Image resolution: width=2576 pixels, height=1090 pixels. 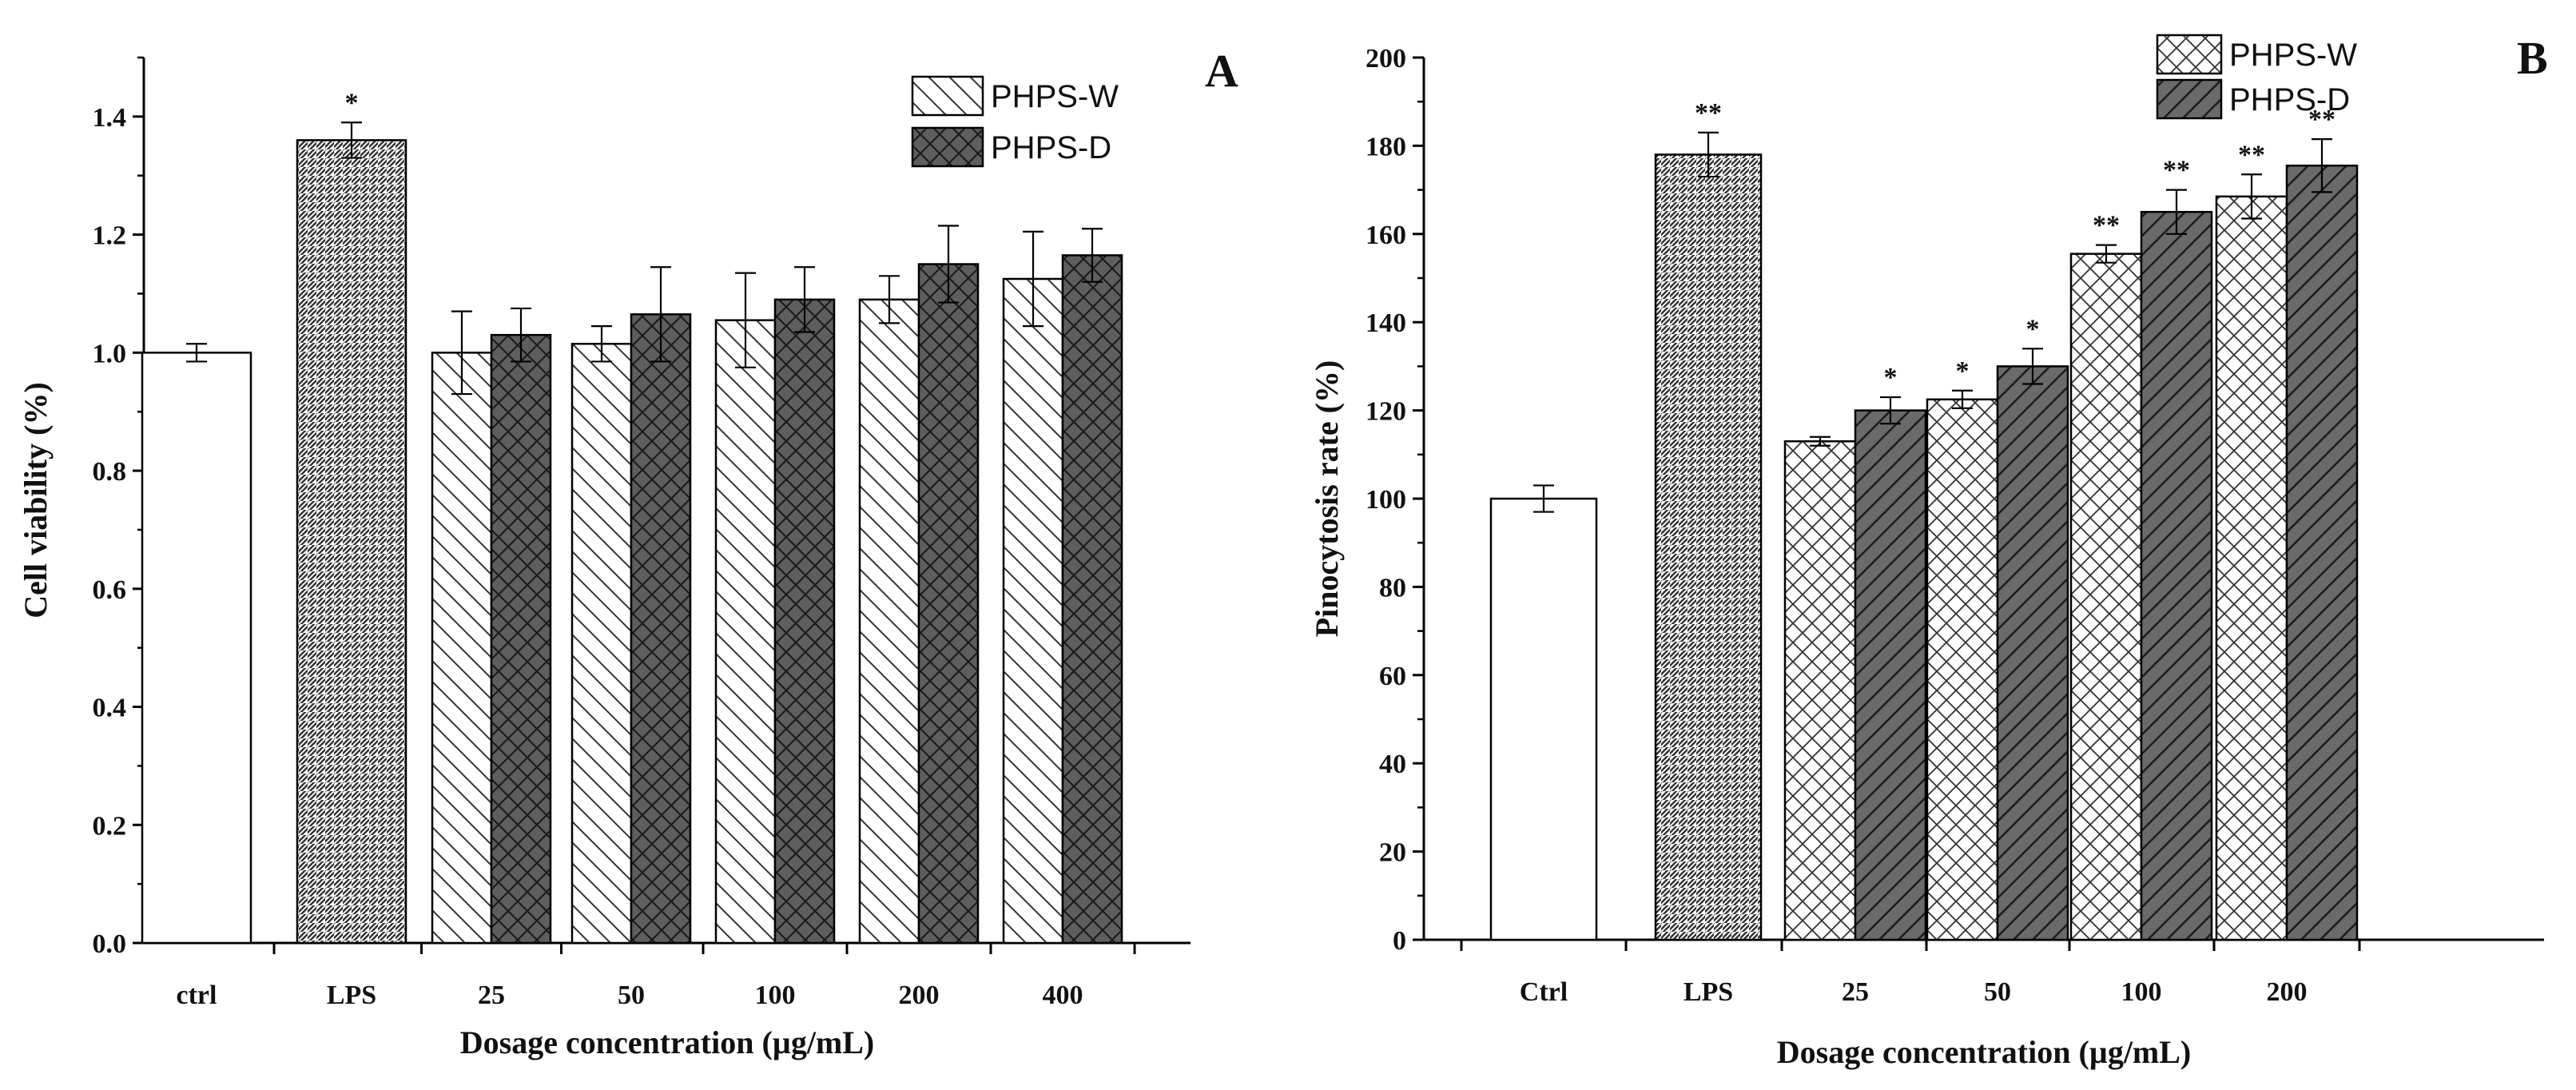 What do you see at coordinates (110, 826) in the screenshot?
I see `y-tick-label: 0.2` at bounding box center [110, 826].